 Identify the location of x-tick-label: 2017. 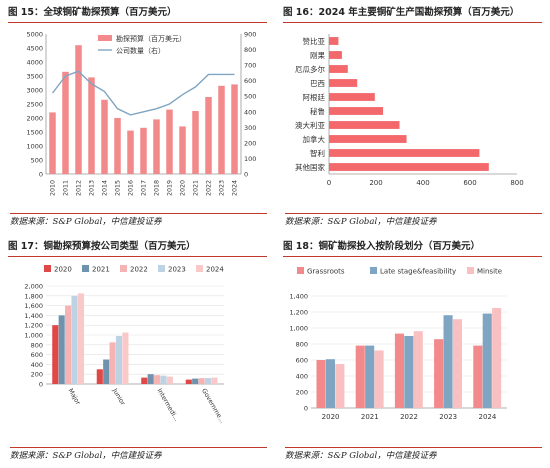
(144, 188).